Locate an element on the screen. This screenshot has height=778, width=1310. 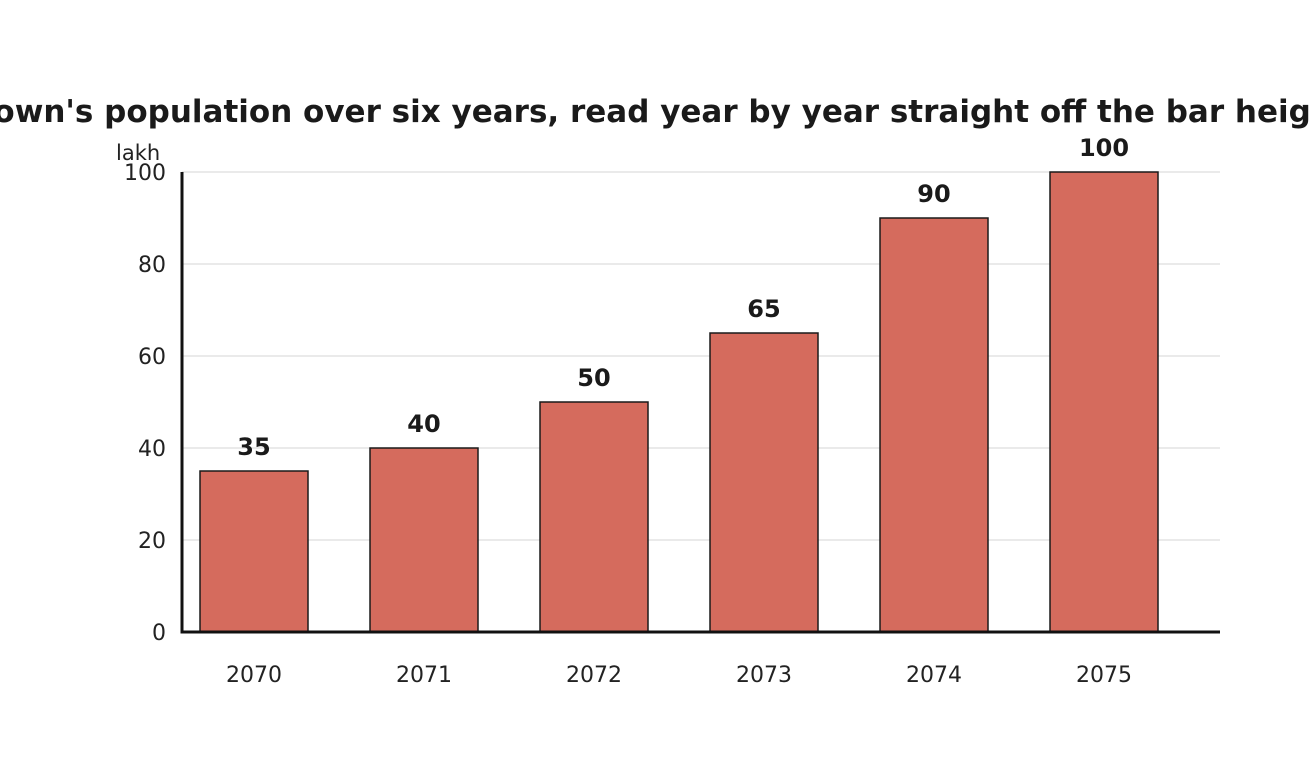
data-label-2074: 90 is located at coordinates (933, 194).